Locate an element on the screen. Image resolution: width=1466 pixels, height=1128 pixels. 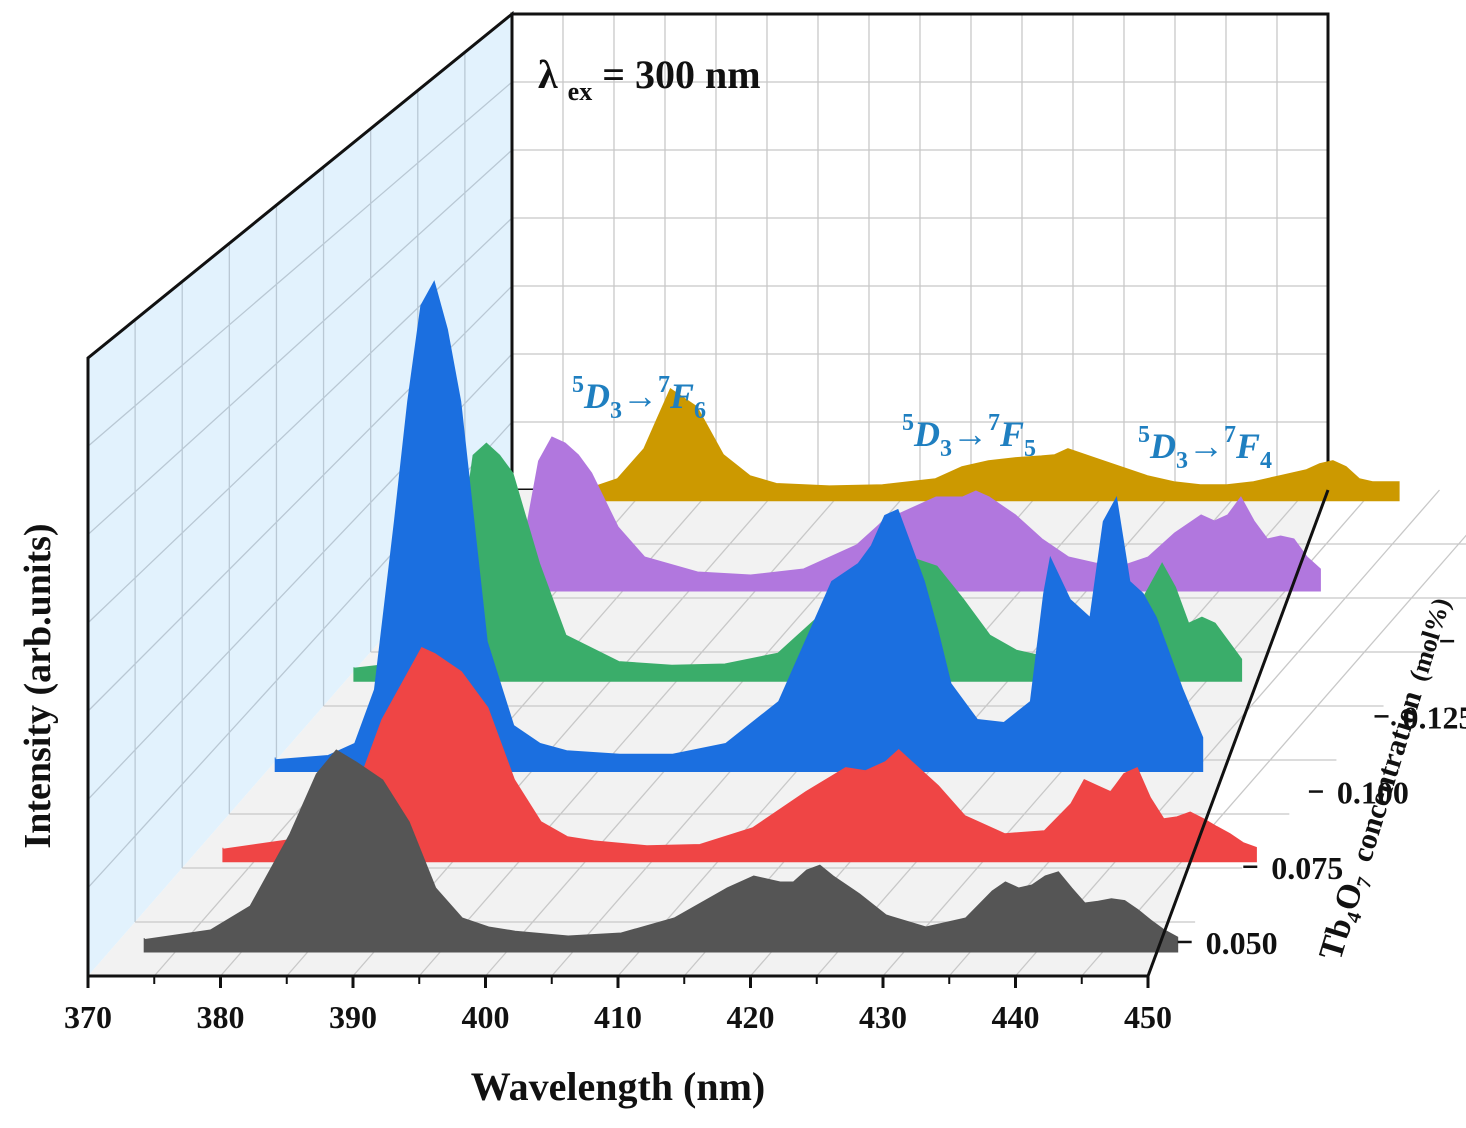
x-tick-label: 440 is located at coordinates (1016, 1017).